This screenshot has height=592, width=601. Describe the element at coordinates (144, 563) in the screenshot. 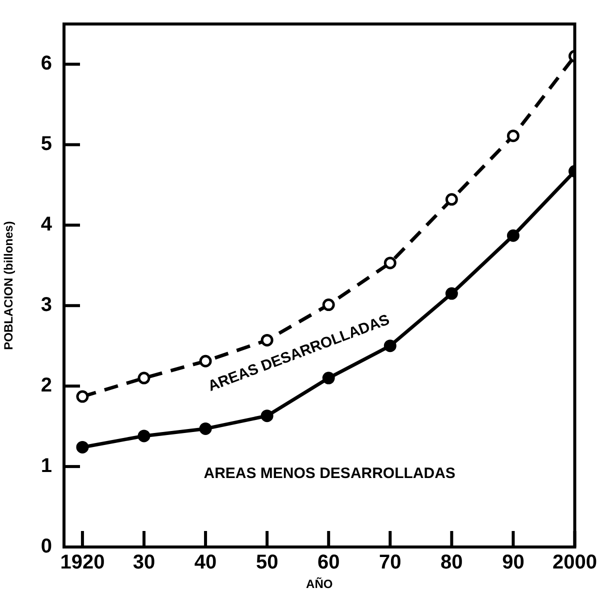

I see `x-tick-label: 30` at that location.